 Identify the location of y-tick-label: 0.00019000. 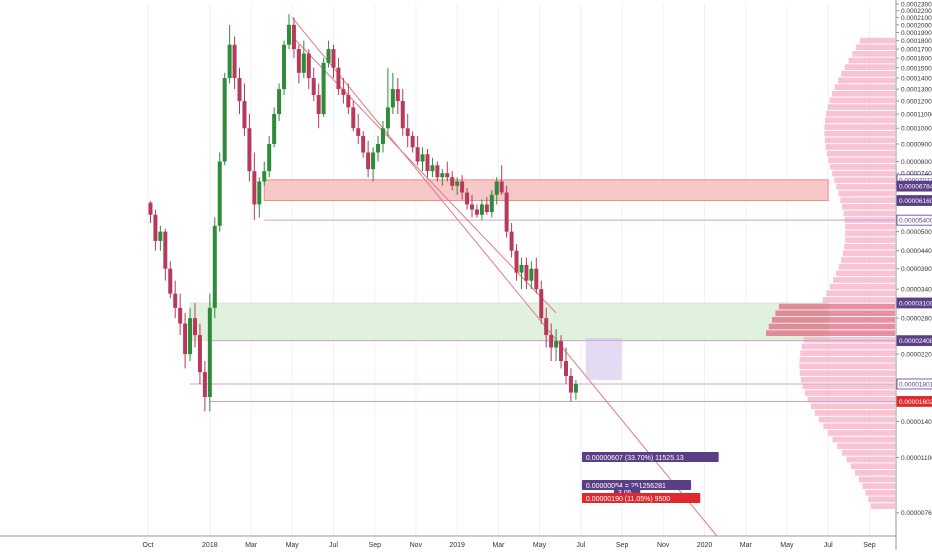
(916, 33).